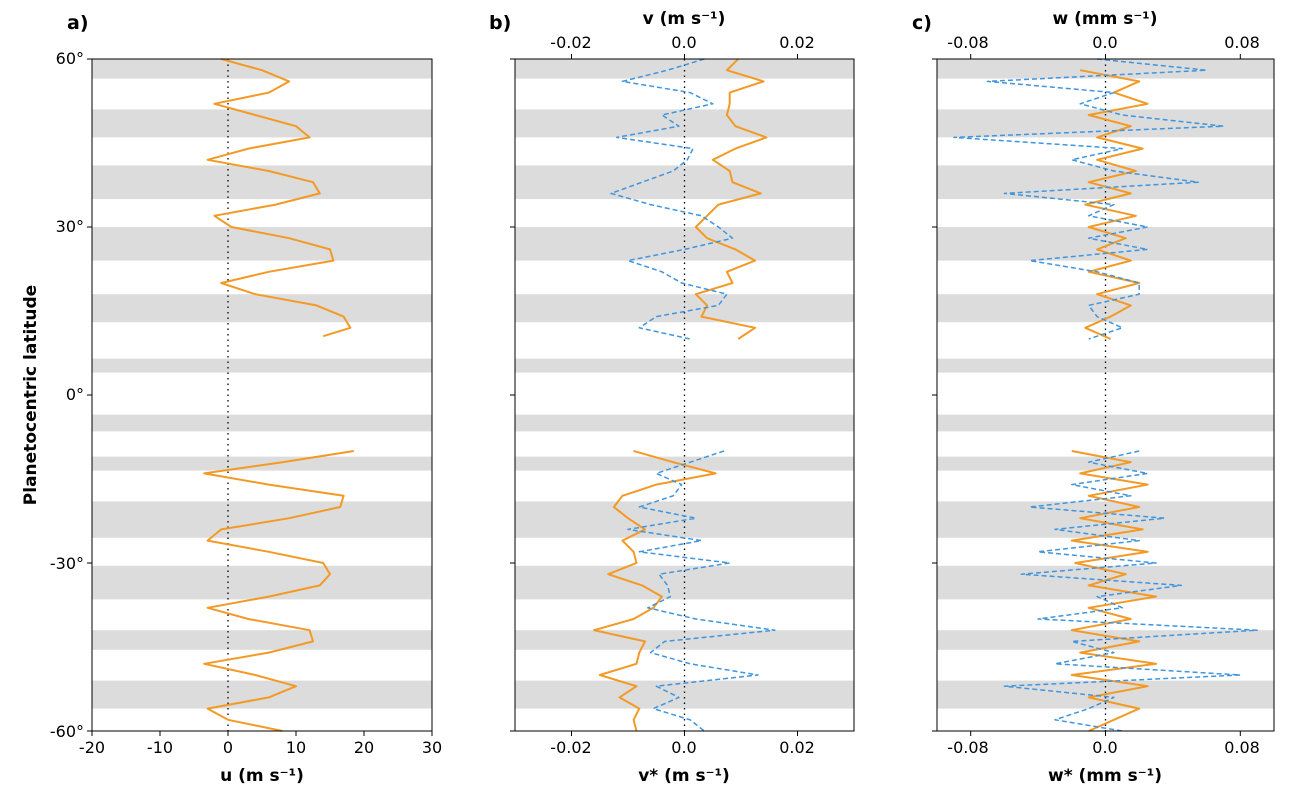  What do you see at coordinates (228, 747) in the screenshot?
I see `x-tick-label: 0` at bounding box center [228, 747].